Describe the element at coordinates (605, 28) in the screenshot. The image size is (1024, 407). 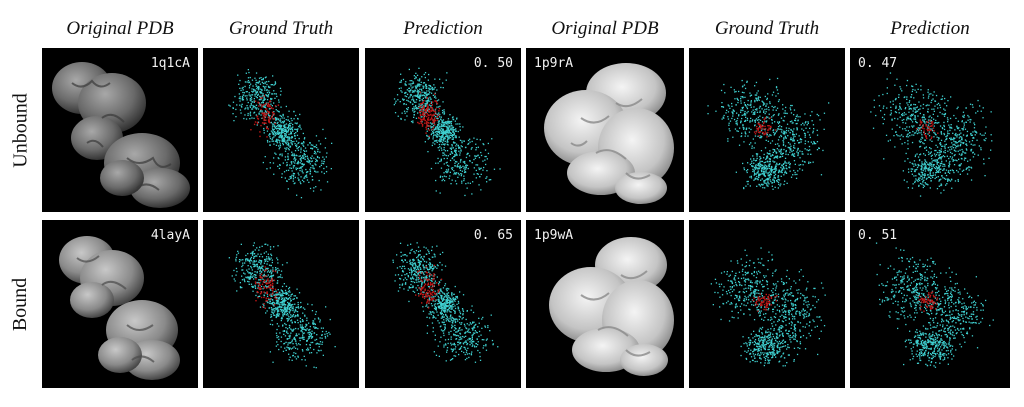
I see `header-original-pdb-2: Original PDB` at that location.